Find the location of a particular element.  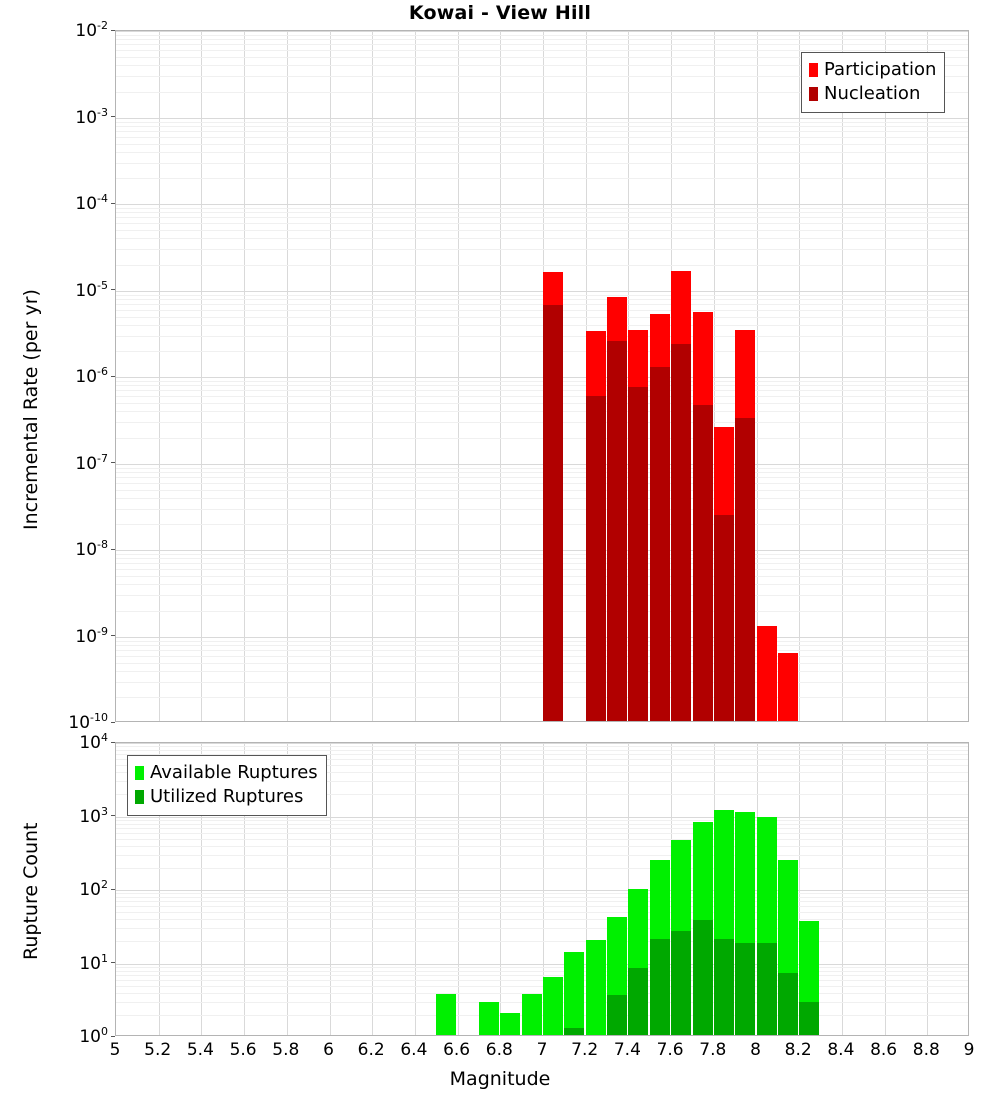

y-tick-label: 10⁻² is located at coordinates (91, 30).